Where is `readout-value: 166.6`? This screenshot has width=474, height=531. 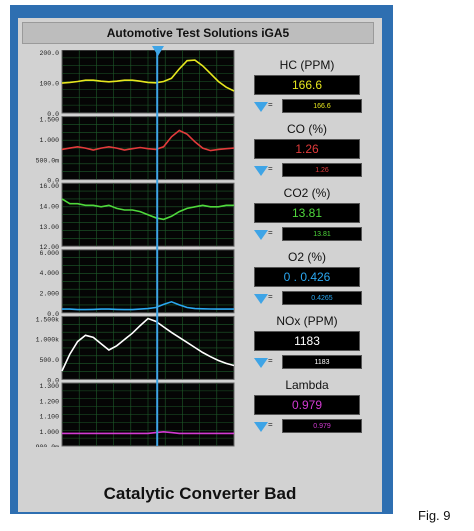 readout-value: 166.6 is located at coordinates (307, 85).